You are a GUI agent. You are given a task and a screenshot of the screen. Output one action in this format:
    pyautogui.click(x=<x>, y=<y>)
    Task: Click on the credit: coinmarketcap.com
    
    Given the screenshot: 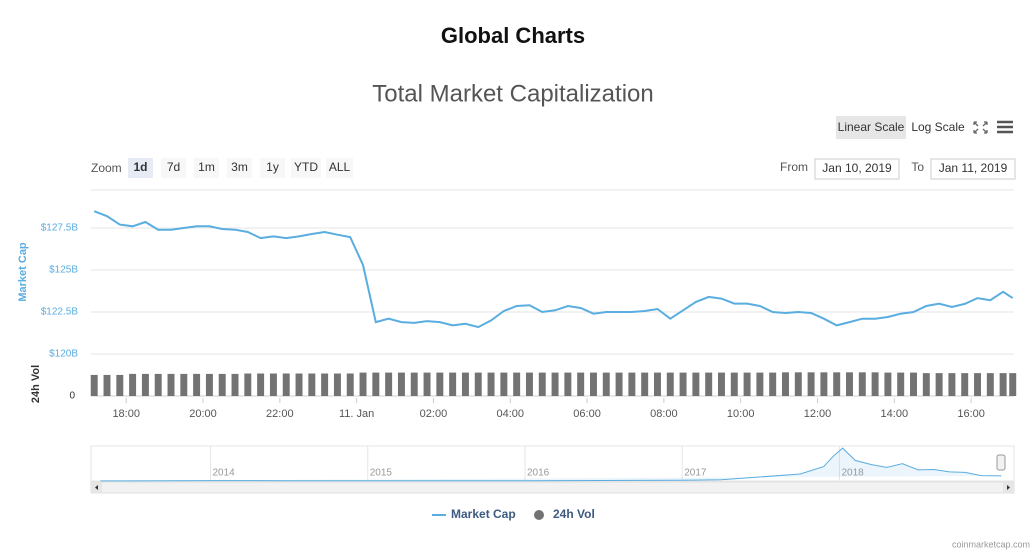 What is the action you would take?
    pyautogui.click(x=991, y=544)
    